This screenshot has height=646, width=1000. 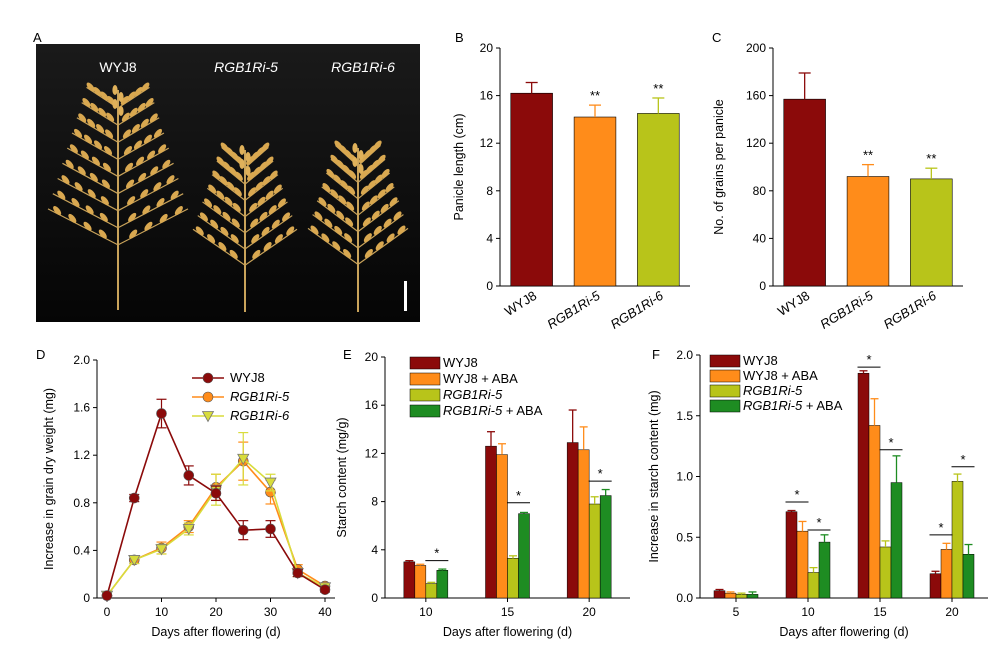 I want to click on y-tick-label: 1.5, so click(x=684, y=416).